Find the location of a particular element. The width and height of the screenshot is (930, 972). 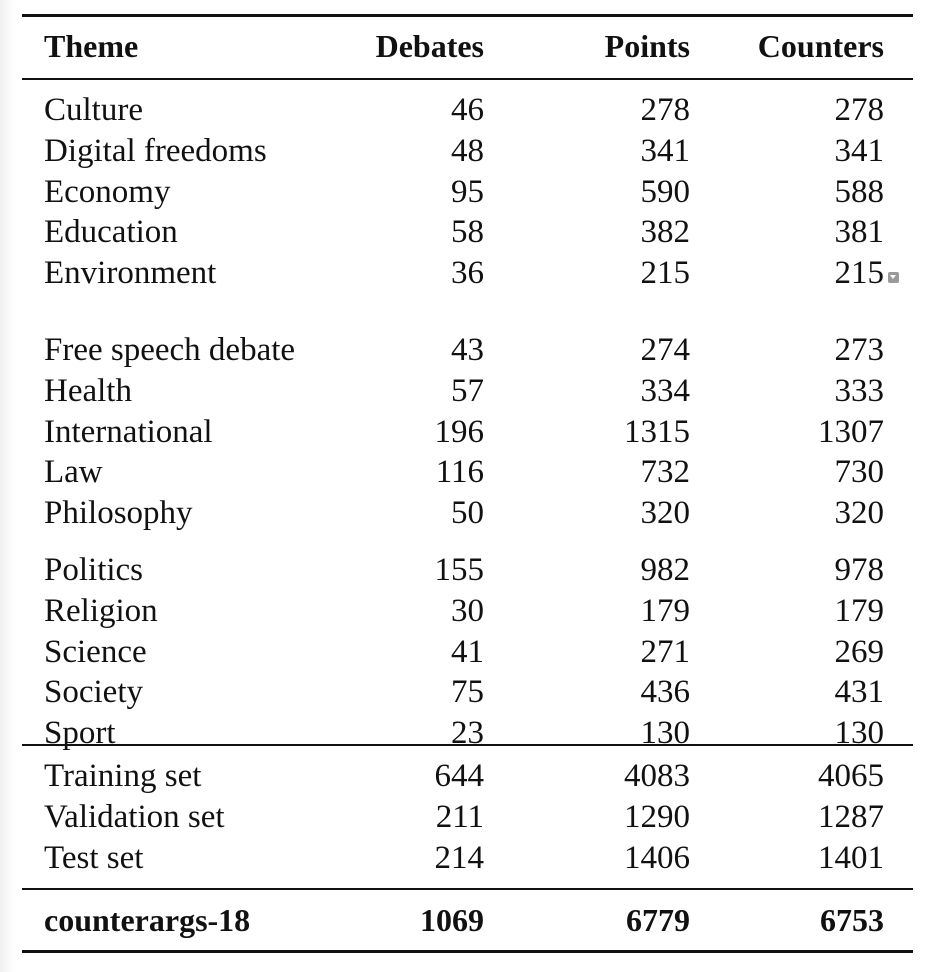

counters-cell: 730 is located at coordinates (859, 472).